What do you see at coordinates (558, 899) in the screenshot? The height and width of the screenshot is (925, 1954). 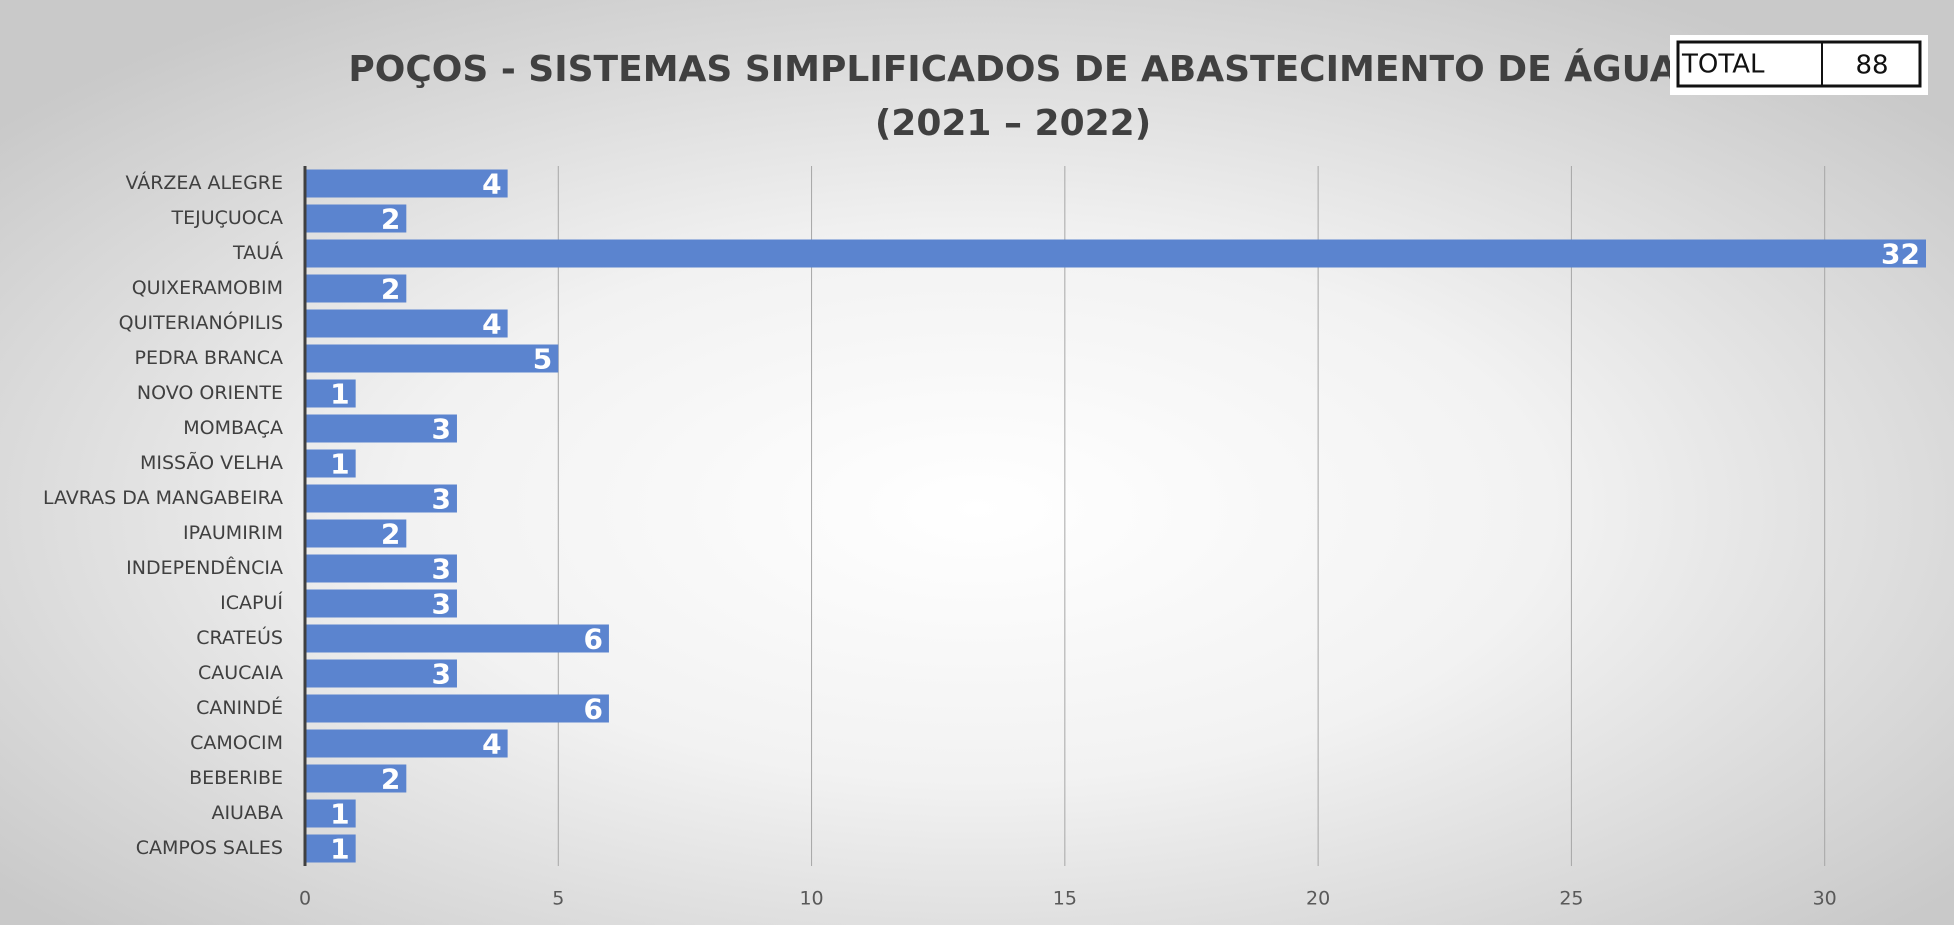 I see `x-tick-label: 5` at bounding box center [558, 899].